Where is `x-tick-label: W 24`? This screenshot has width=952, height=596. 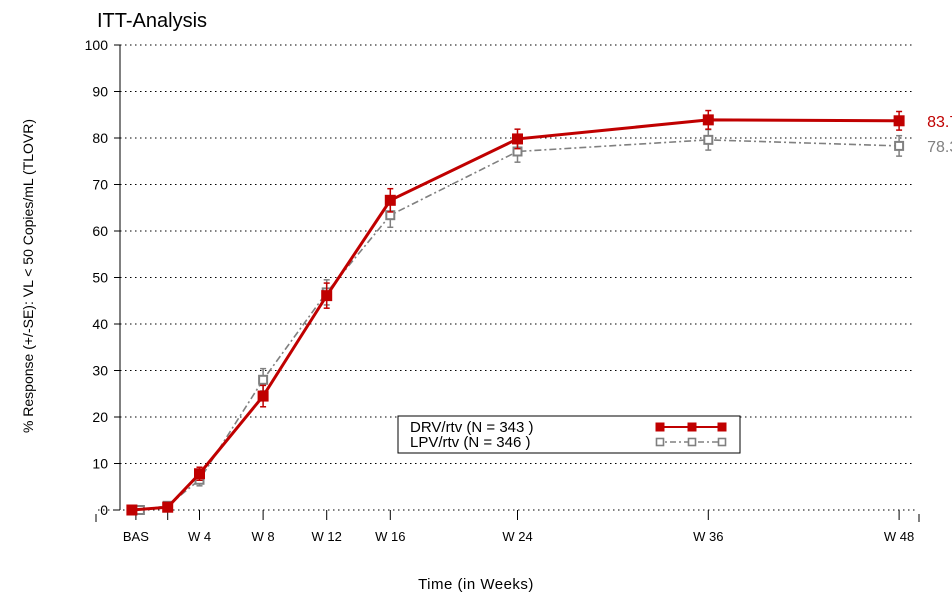 x-tick-label: W 24 is located at coordinates (517, 536).